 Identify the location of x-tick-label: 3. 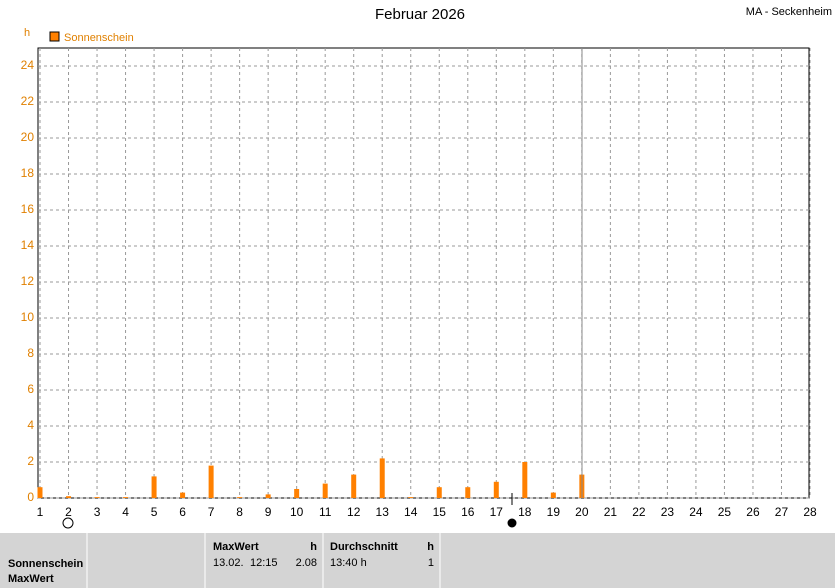
(97, 512).